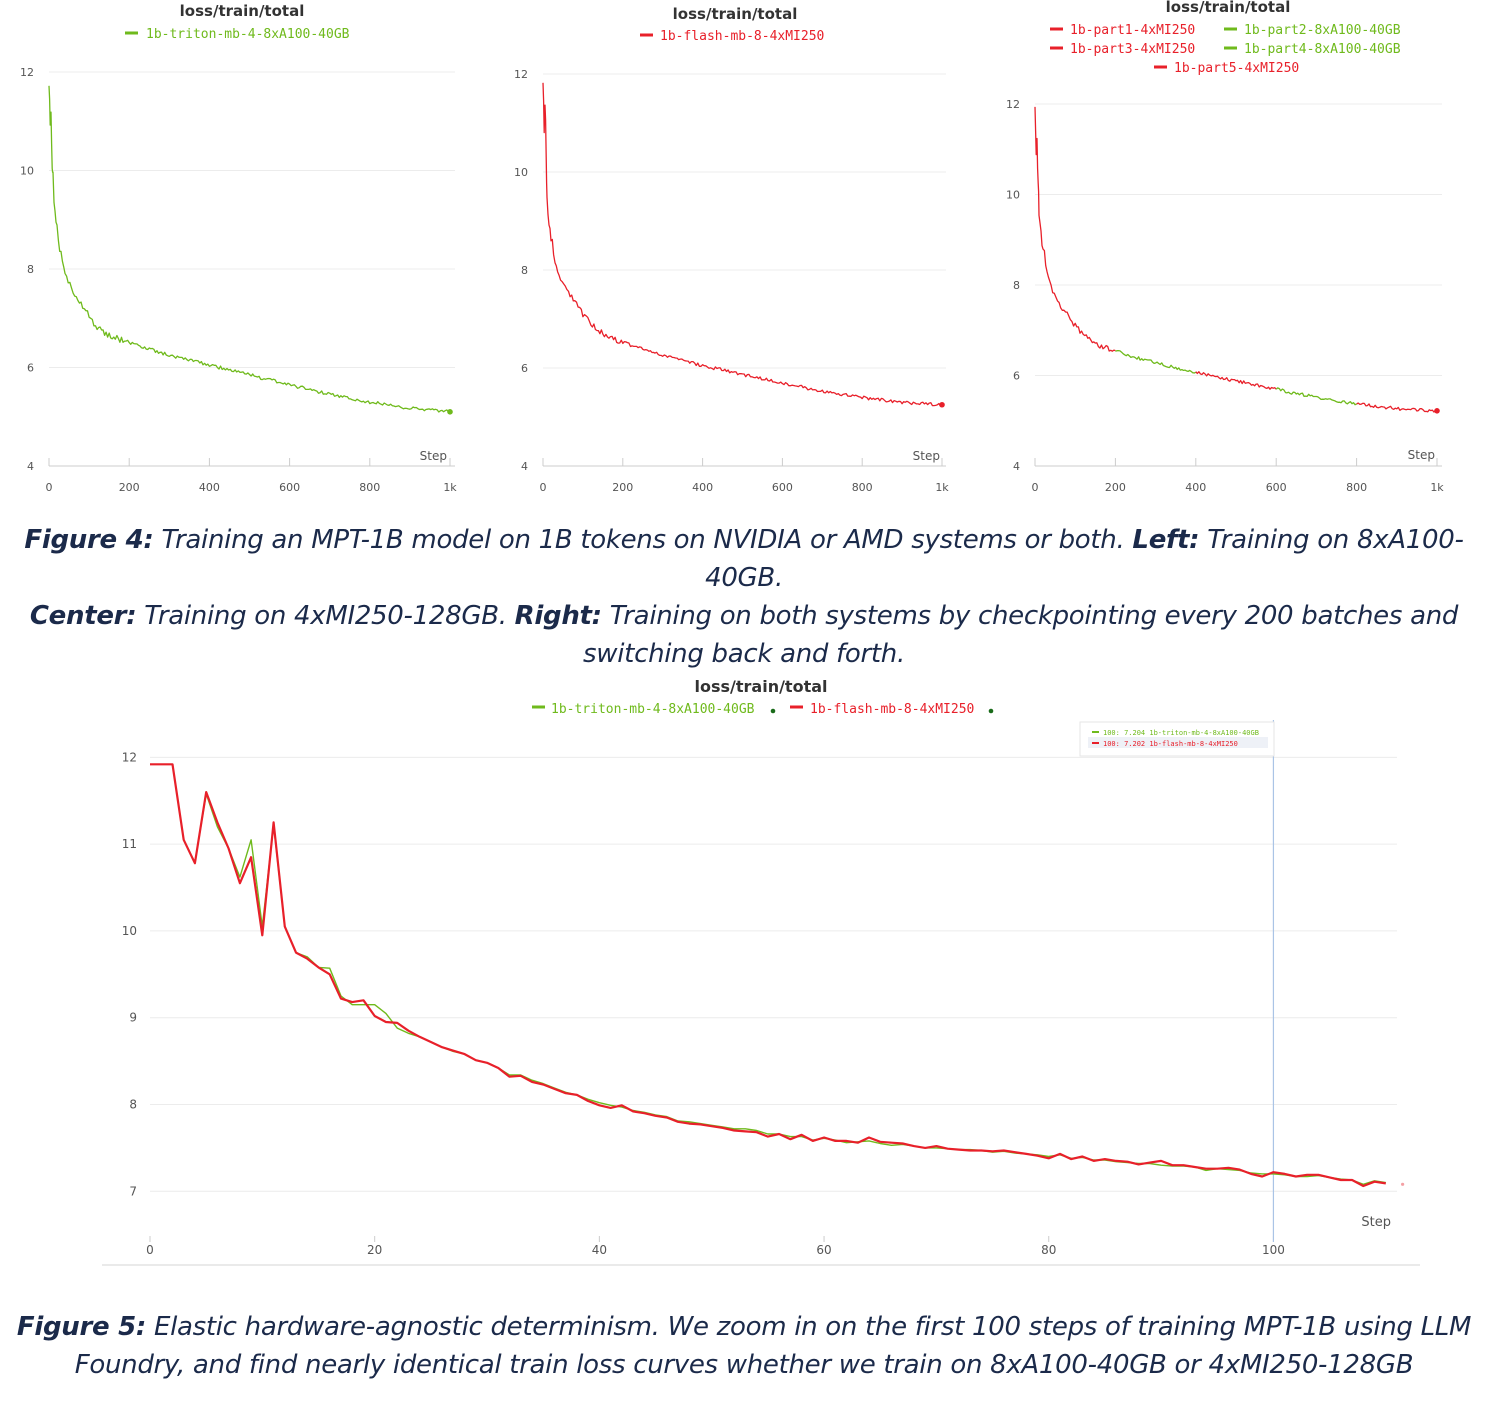 This screenshot has width=1488, height=1420. Describe the element at coordinates (249, 249) in the screenshot. I see `series-line-1b-triton-mb-4-8xA100-40GB` at that location.